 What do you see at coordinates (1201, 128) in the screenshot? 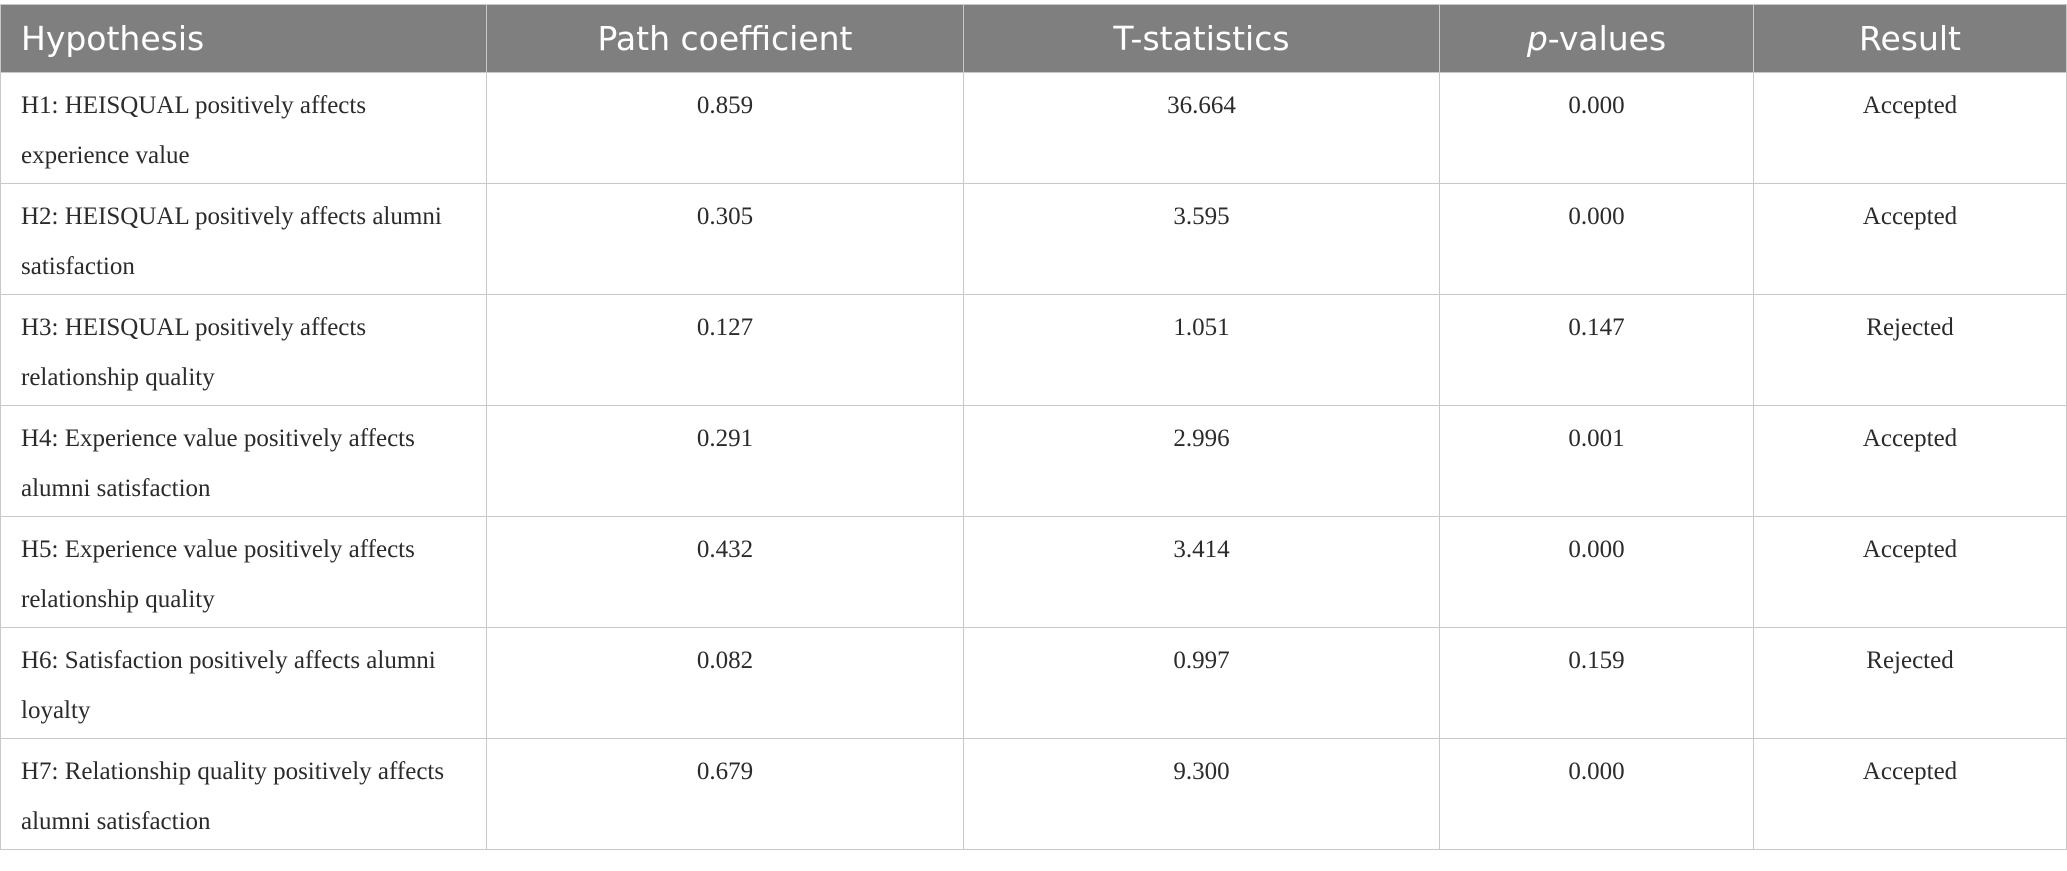
I see `cell-t-statistics: 36.664` at bounding box center [1201, 128].